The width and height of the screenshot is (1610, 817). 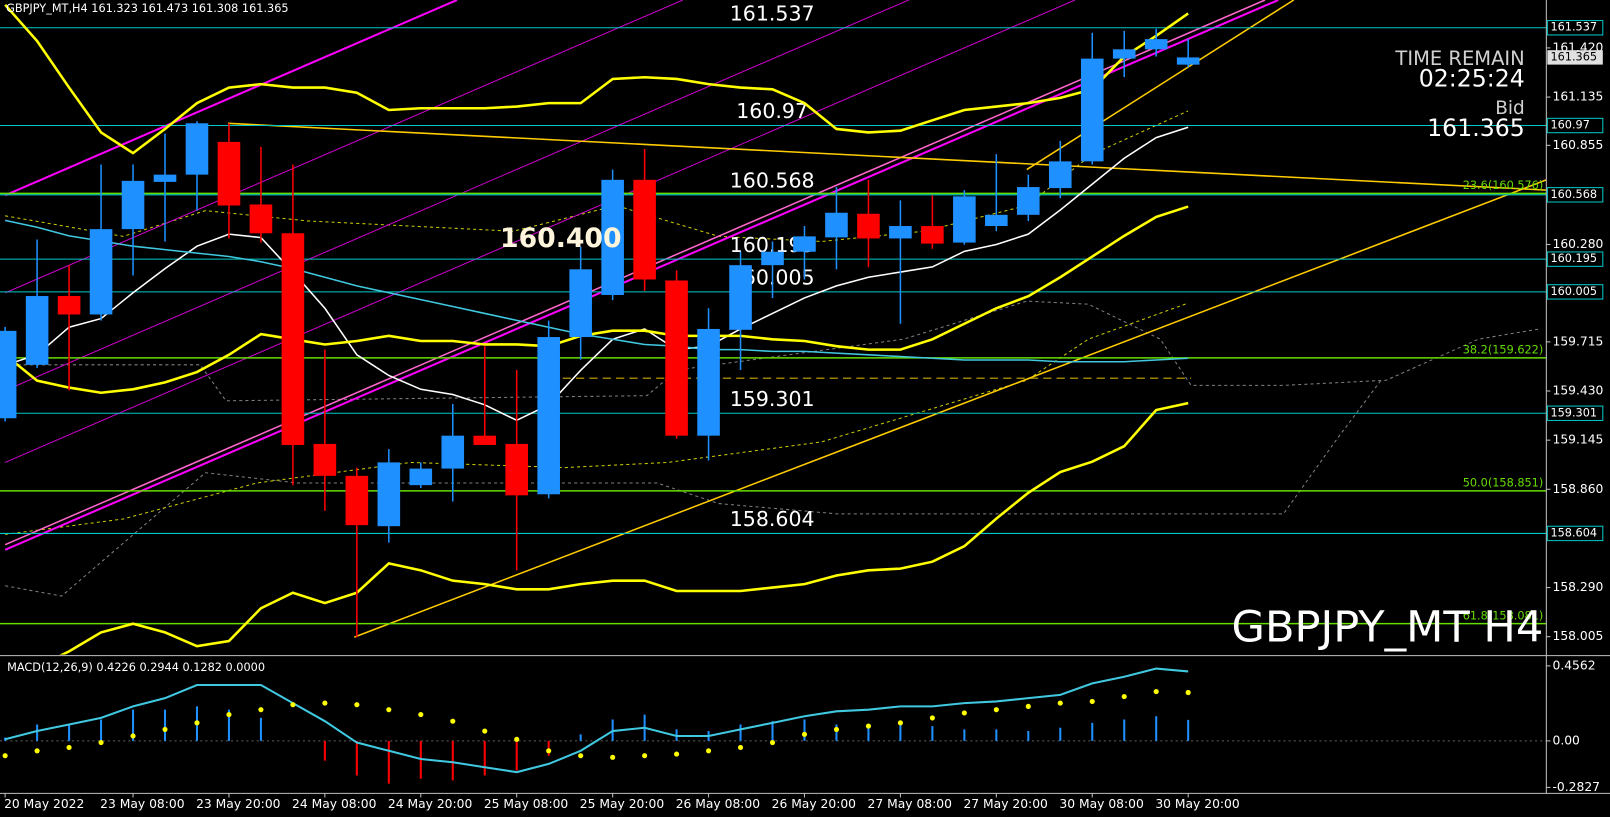 What do you see at coordinates (1578, 587) in the screenshot?
I see `y-tick-label: 158.290` at bounding box center [1578, 587].